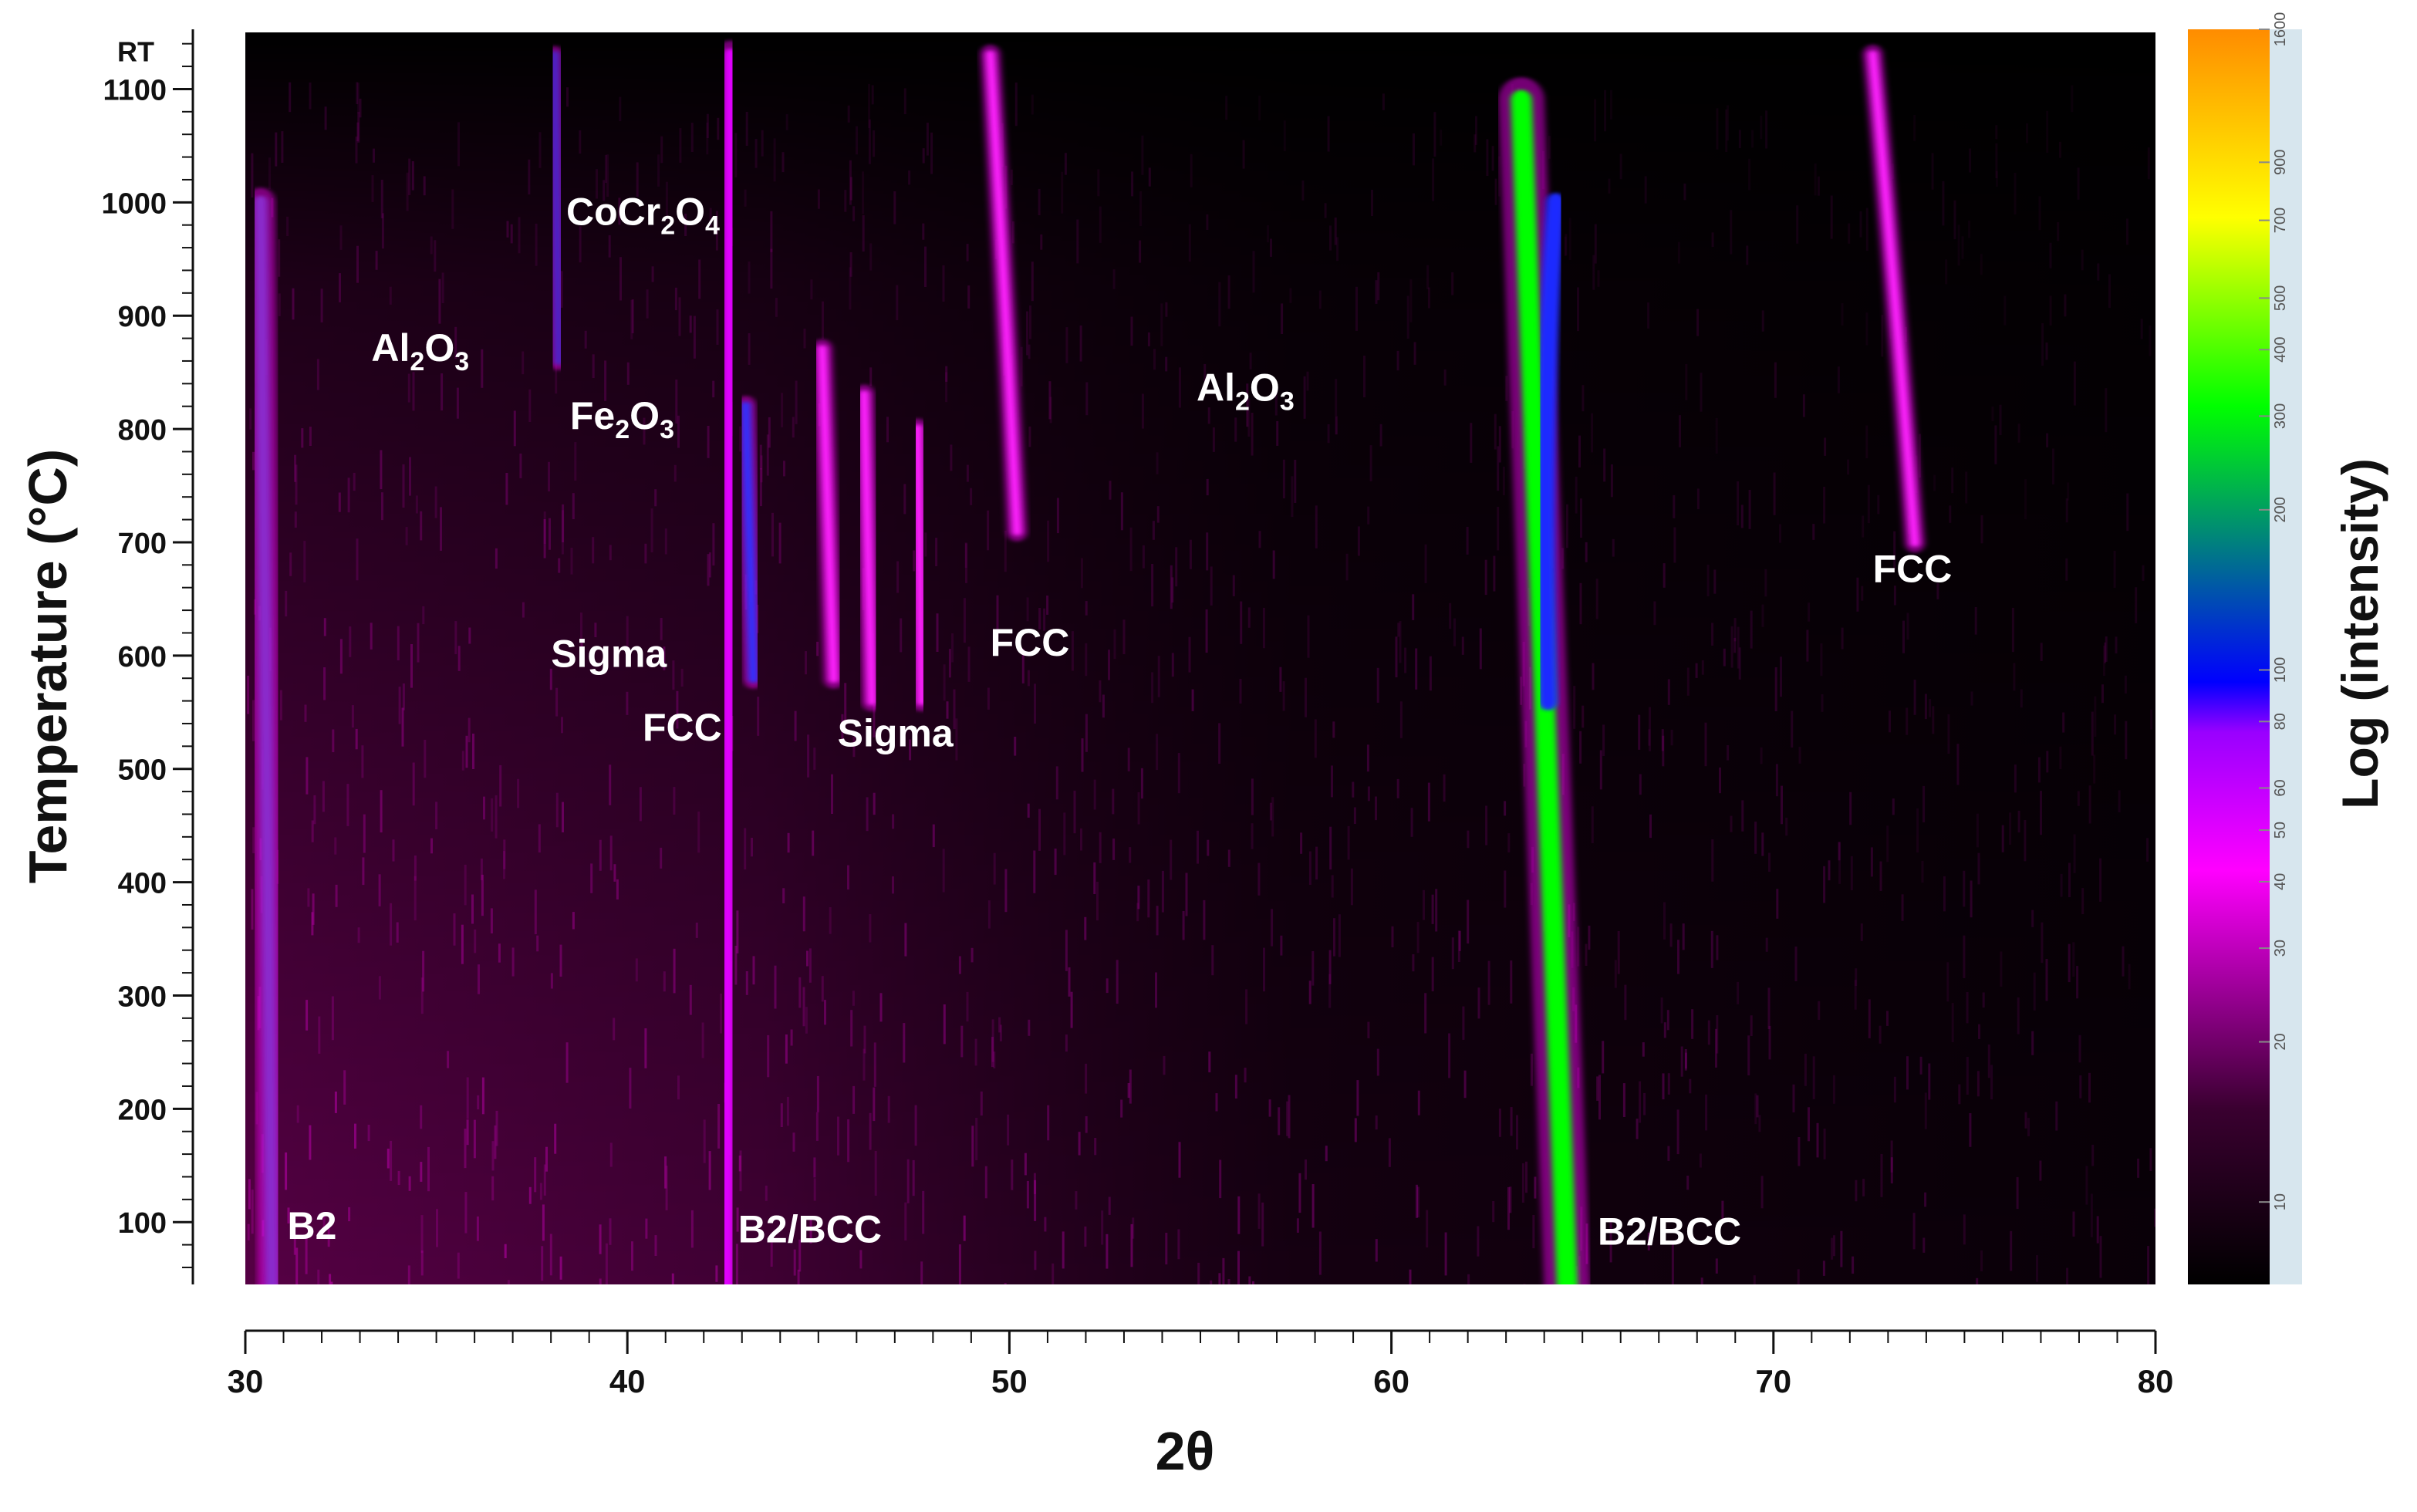  I want to click on peak-envelope, so click(1550, 451).